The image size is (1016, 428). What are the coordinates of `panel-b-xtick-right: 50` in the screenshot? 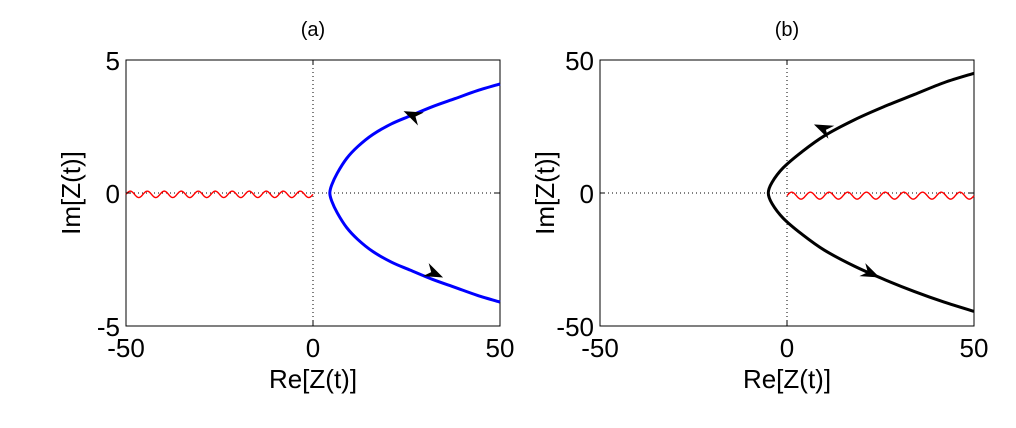 It's located at (974, 348).